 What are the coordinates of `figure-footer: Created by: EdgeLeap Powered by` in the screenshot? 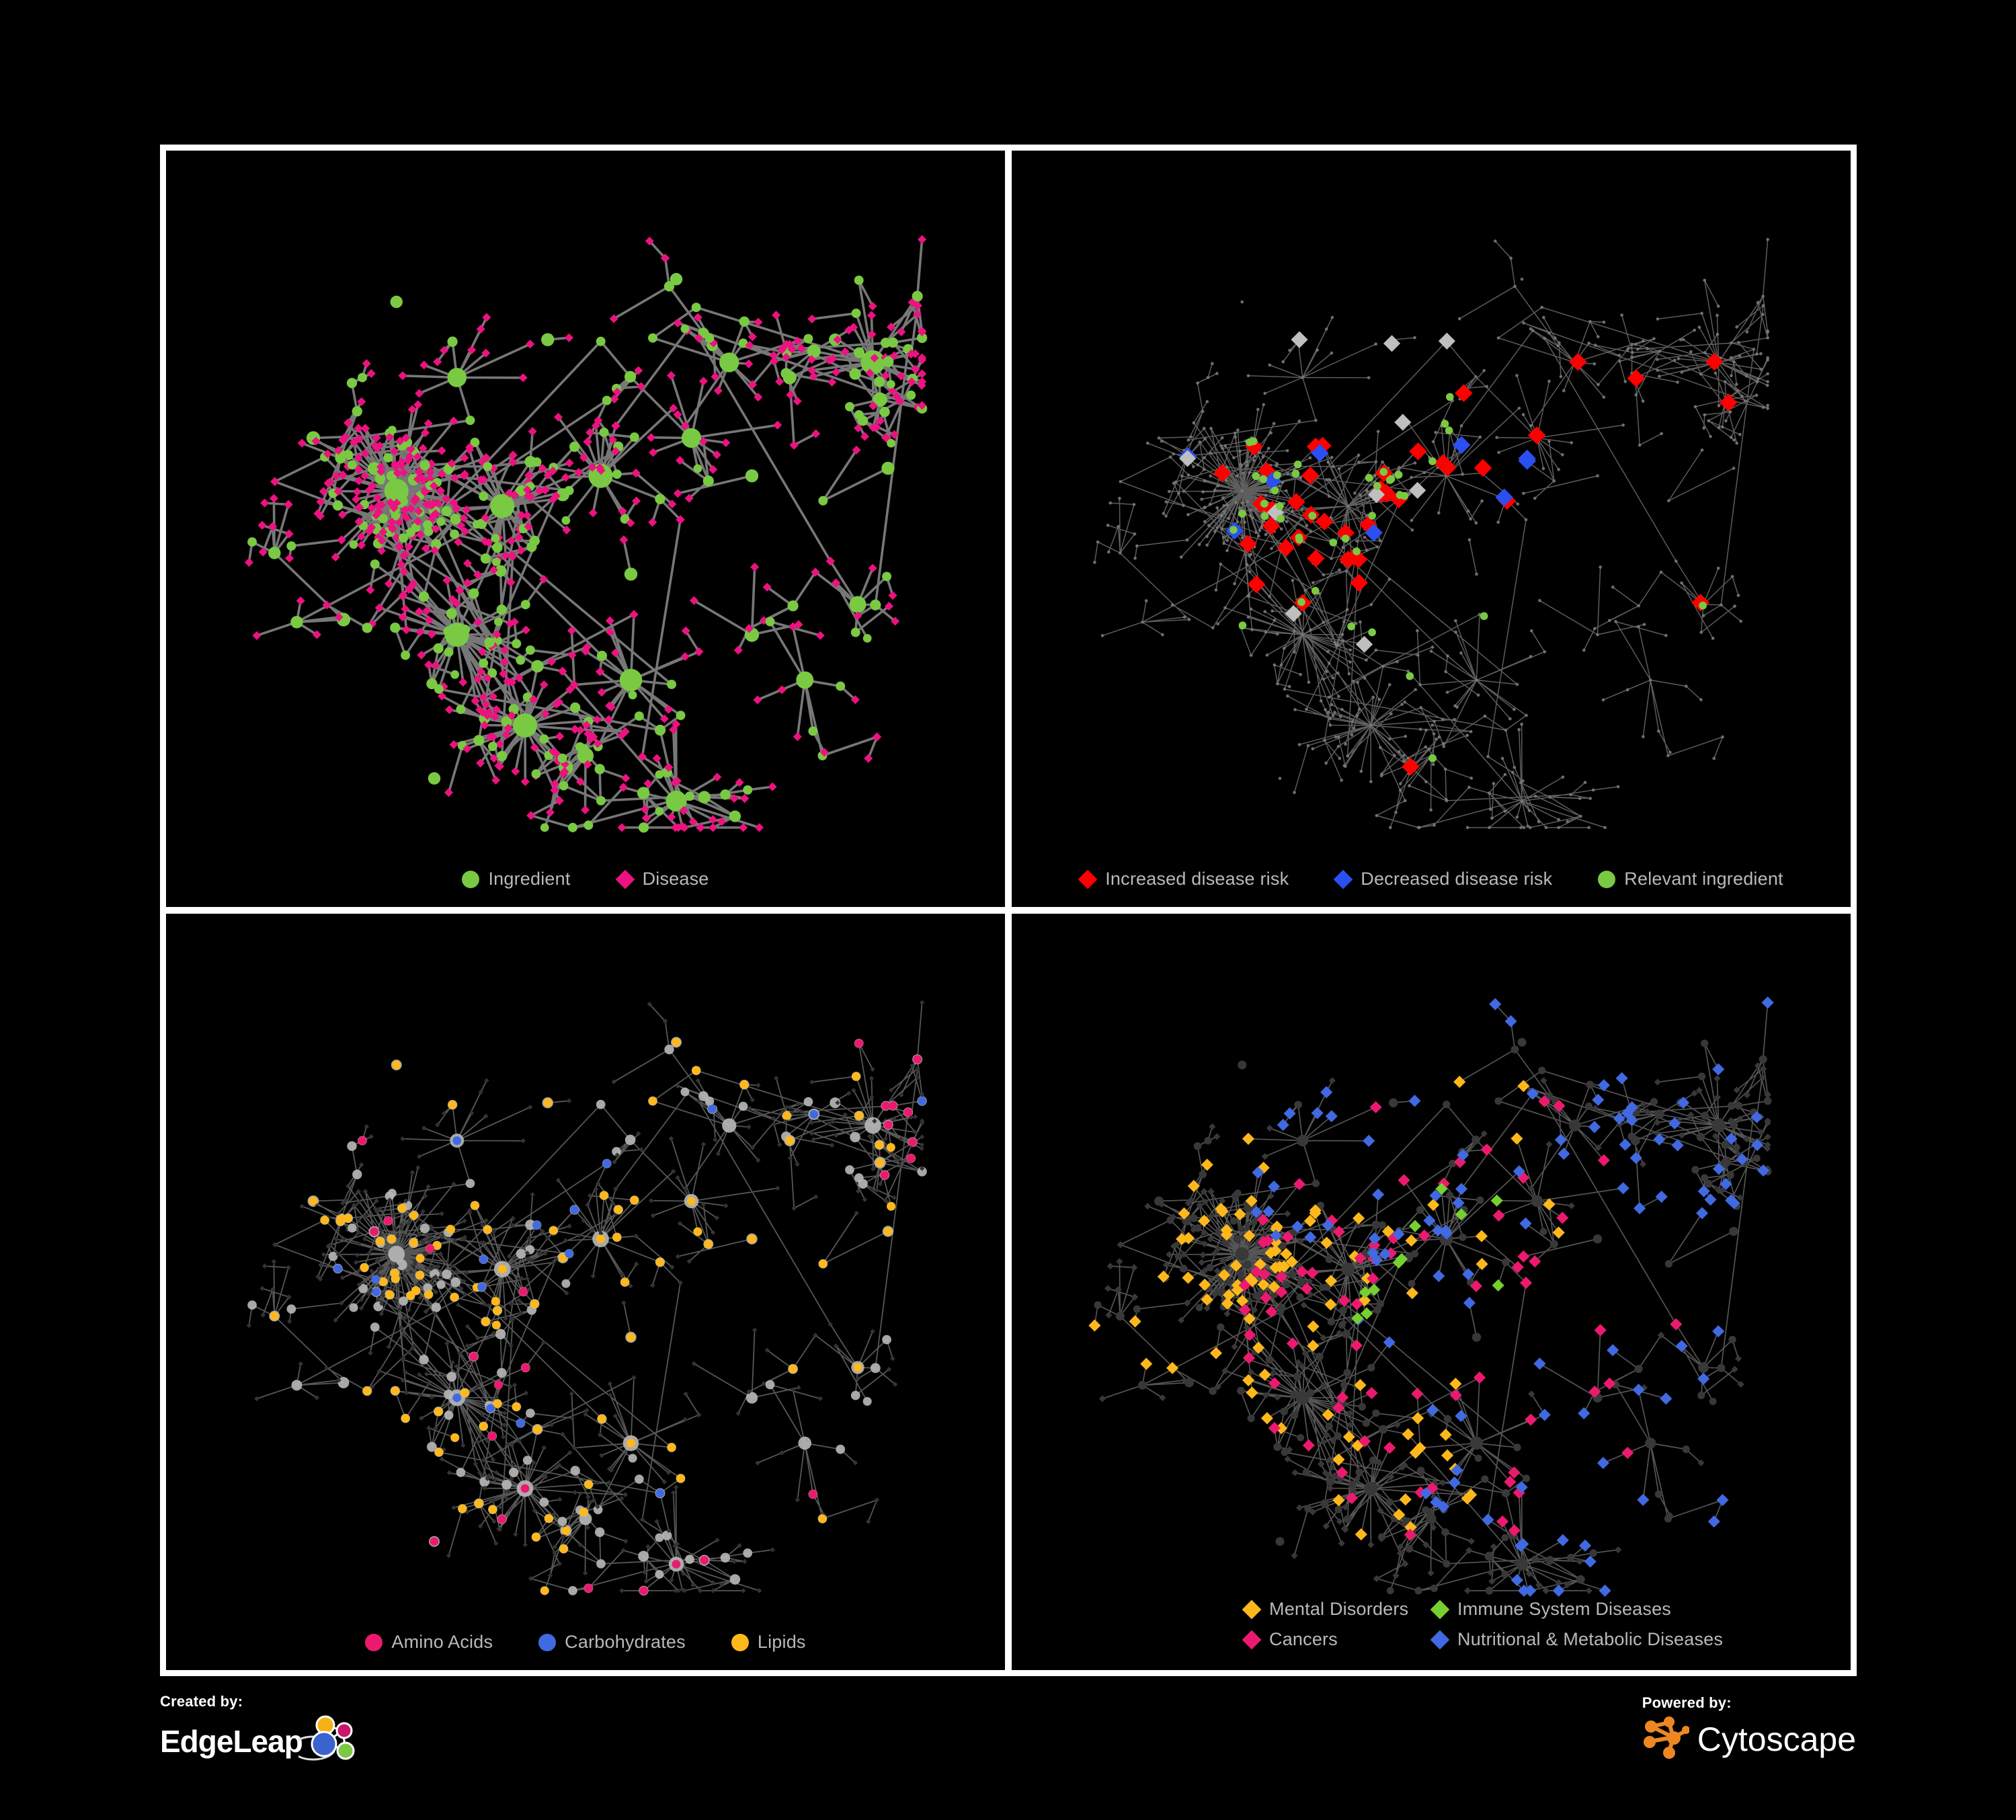 It's located at (1008, 1739).